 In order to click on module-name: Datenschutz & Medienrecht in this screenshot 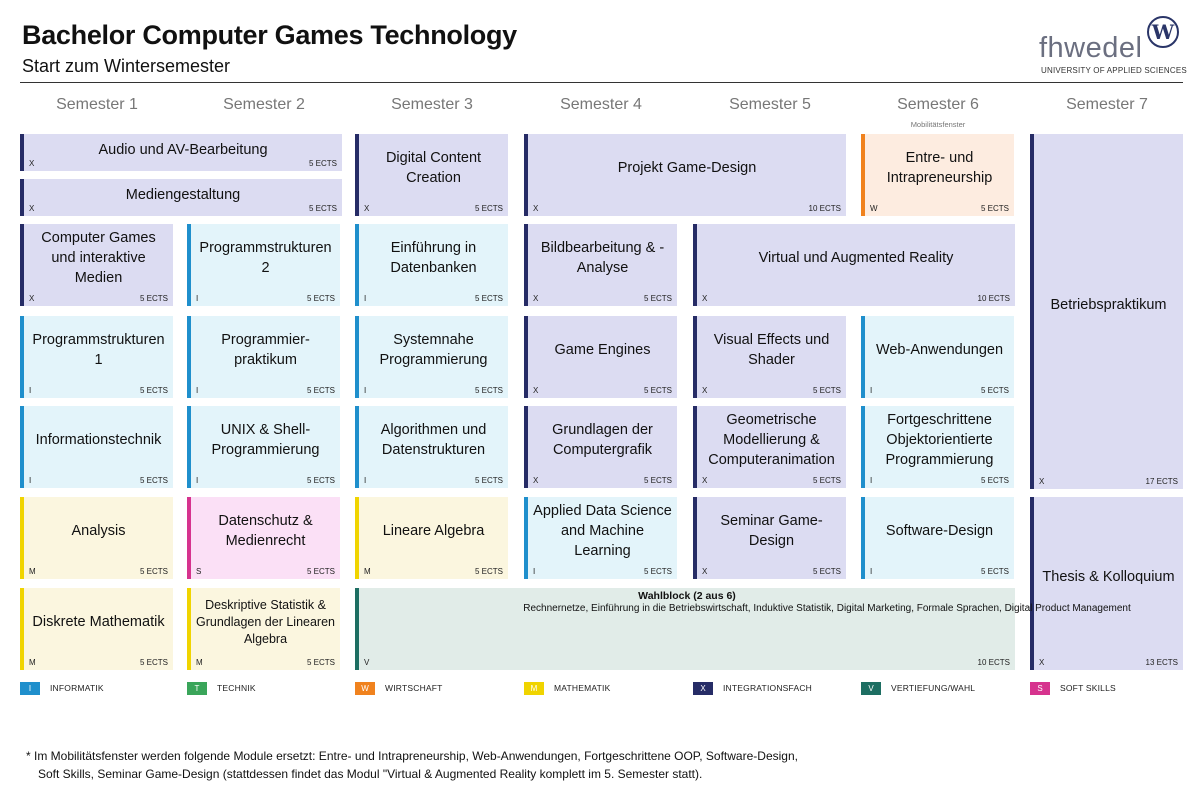, I will do `click(265, 531)`.